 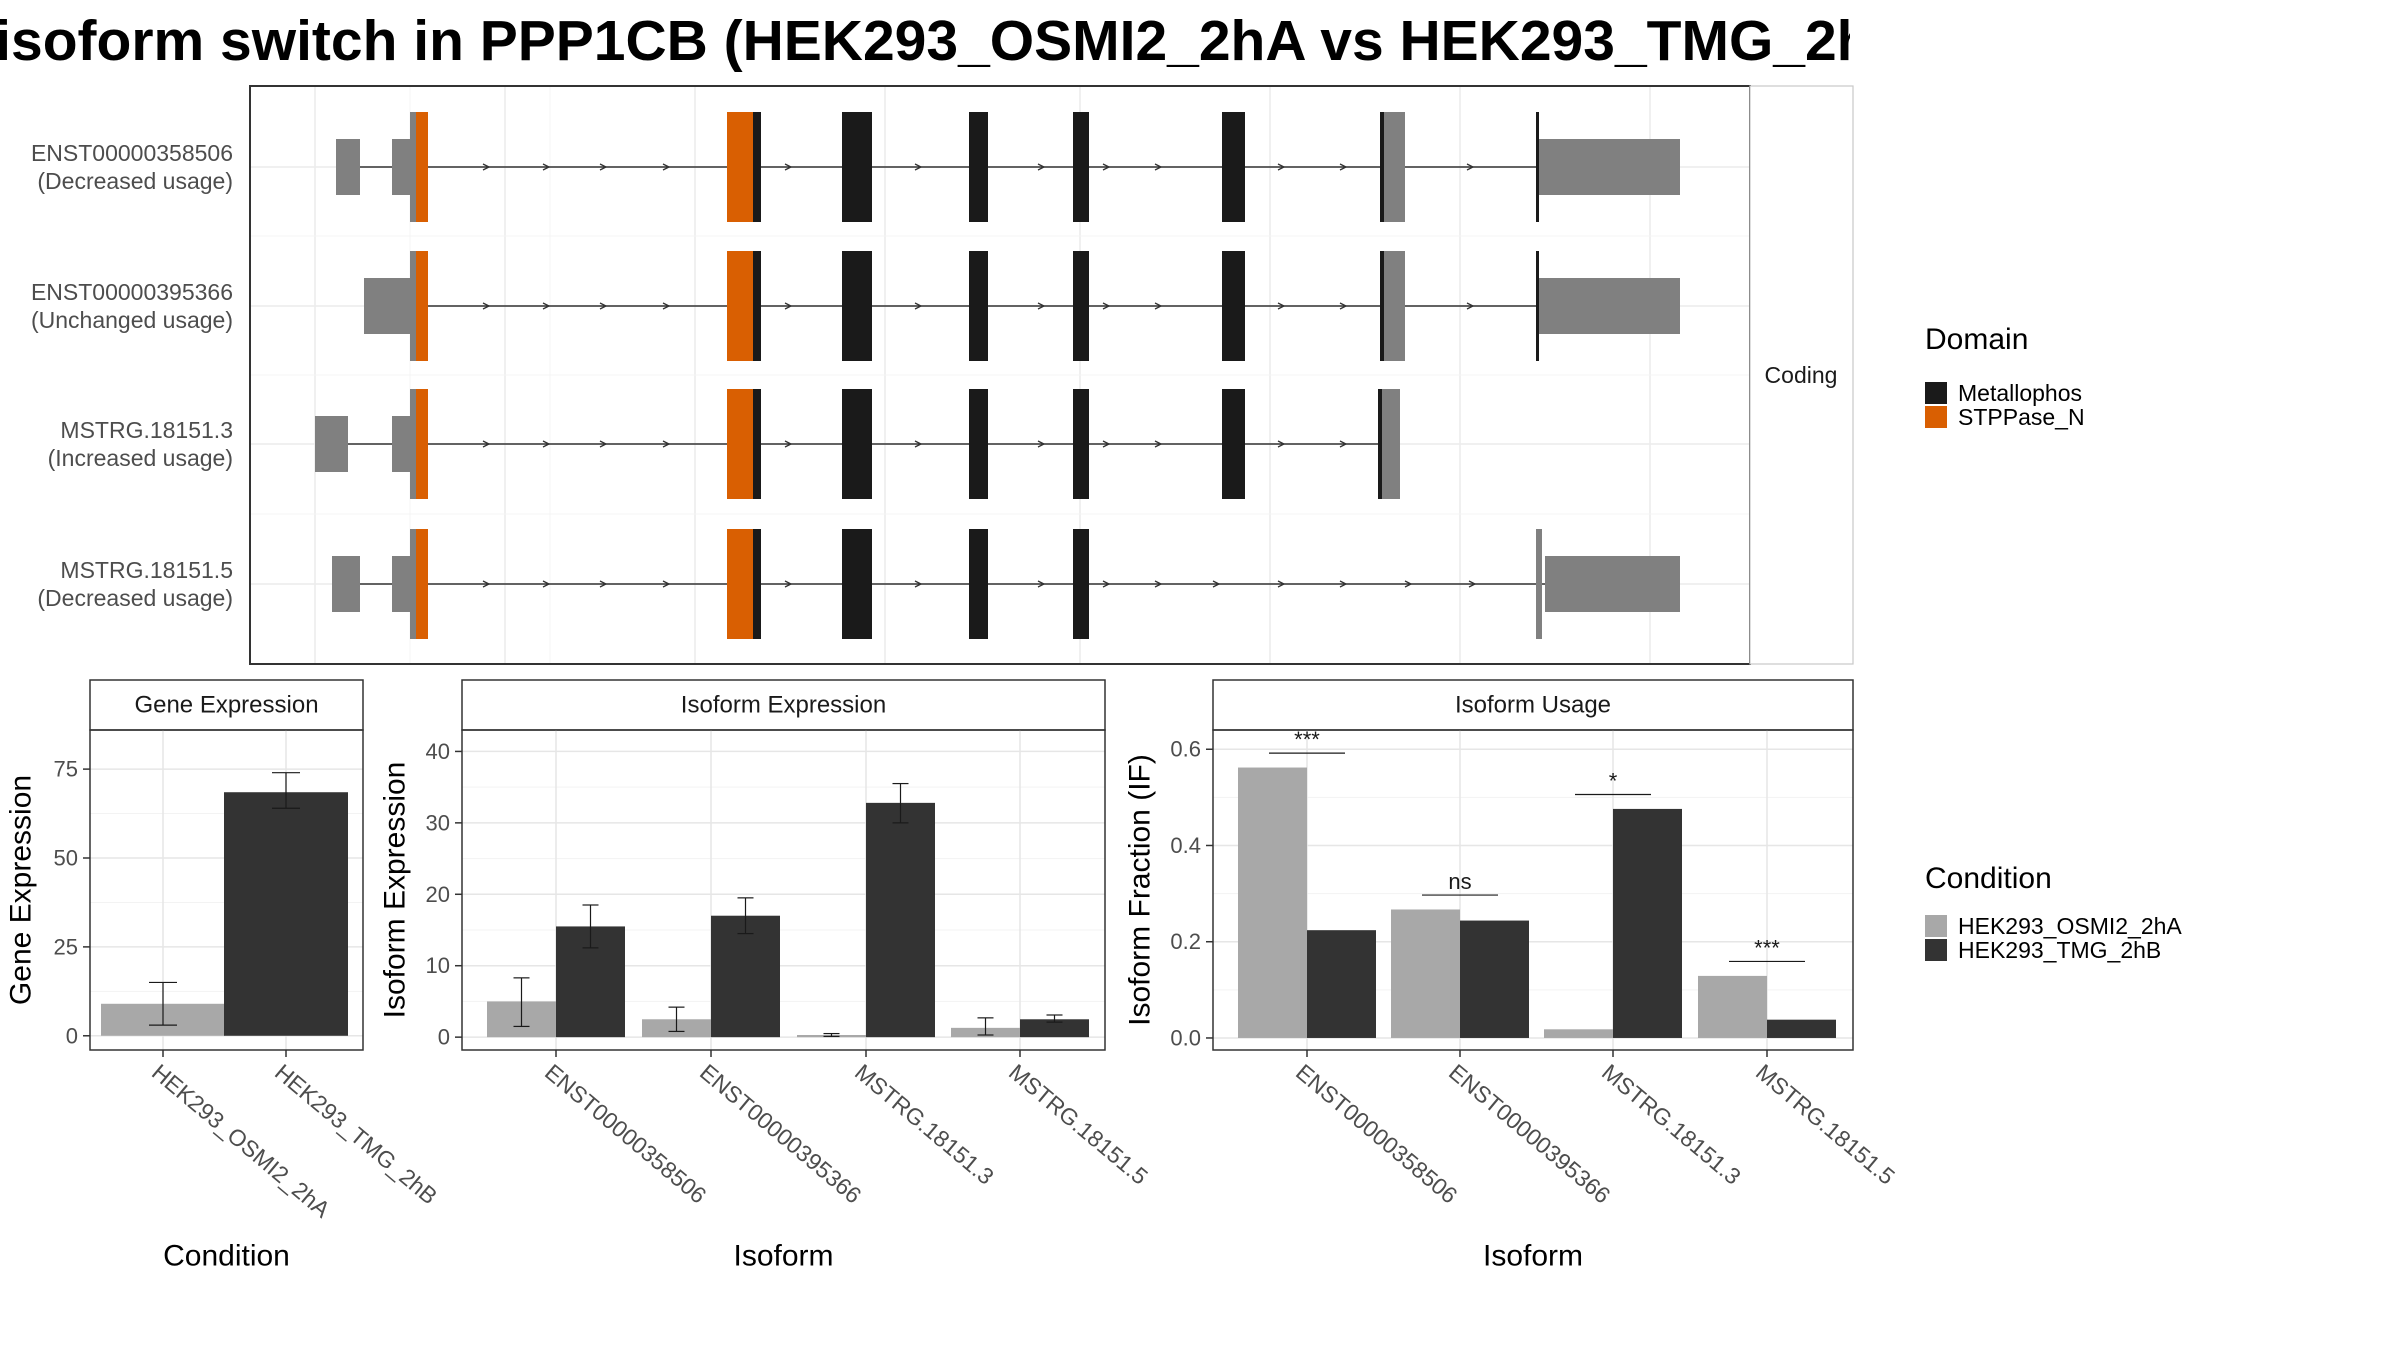 I want to click on legend-swatch-metallophos, so click(x=1936, y=393).